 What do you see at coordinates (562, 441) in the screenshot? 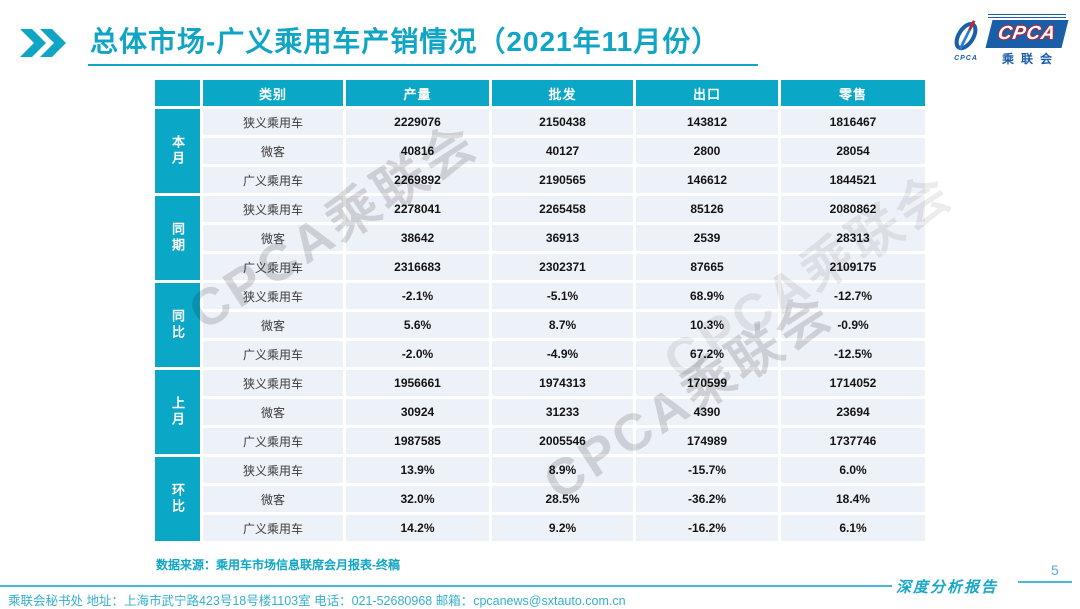
I see `value-cell: 2005546` at bounding box center [562, 441].